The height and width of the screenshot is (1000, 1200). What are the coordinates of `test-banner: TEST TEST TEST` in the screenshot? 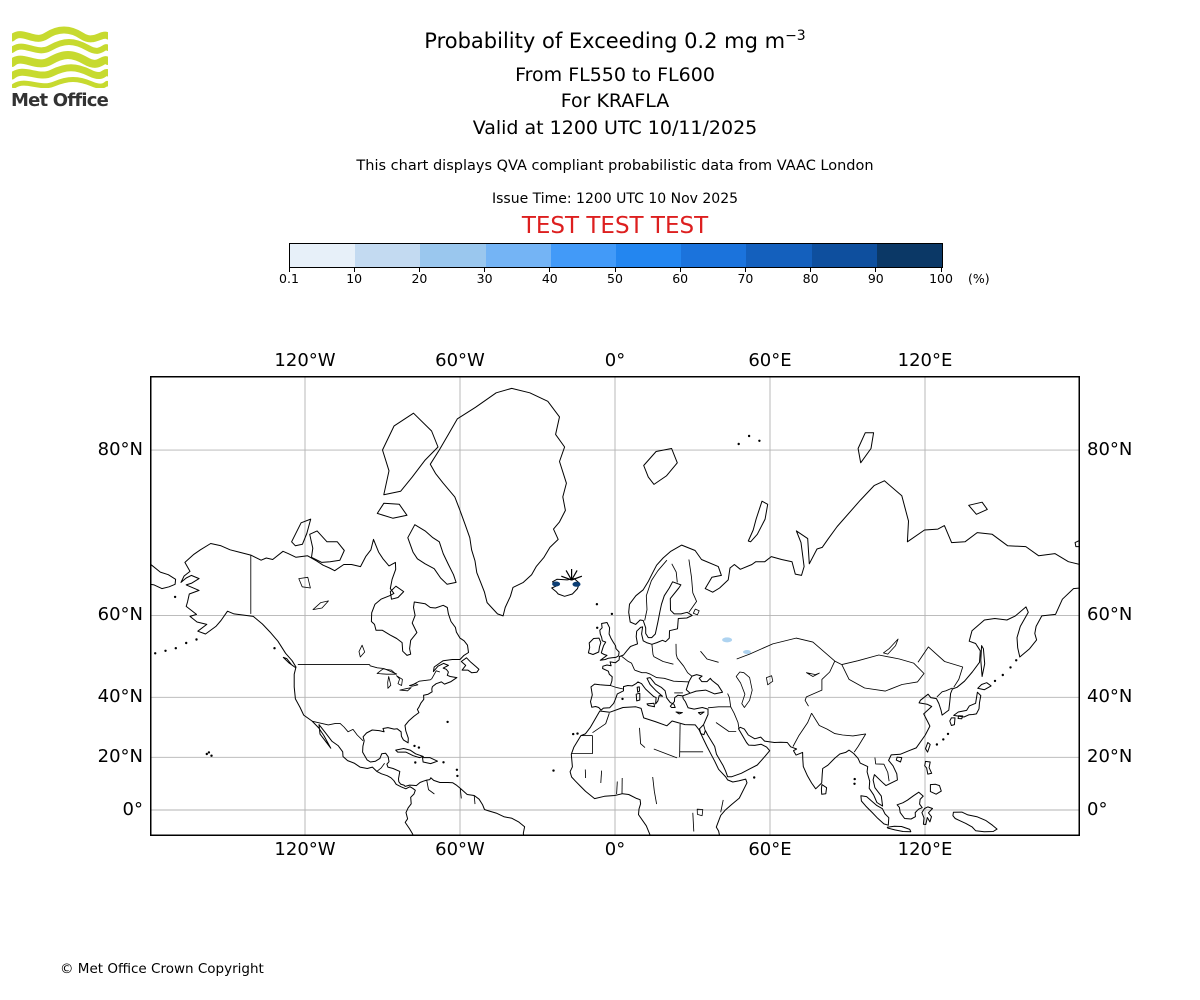 It's located at (615, 226).